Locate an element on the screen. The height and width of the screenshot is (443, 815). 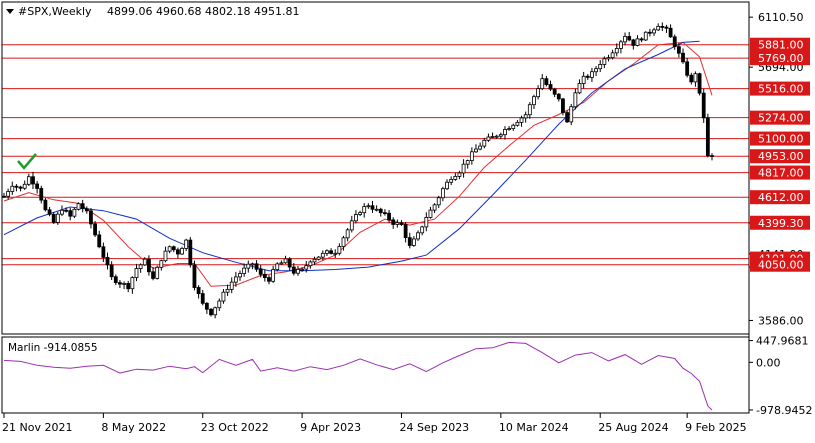
marlin-line is located at coordinates (358, 376).